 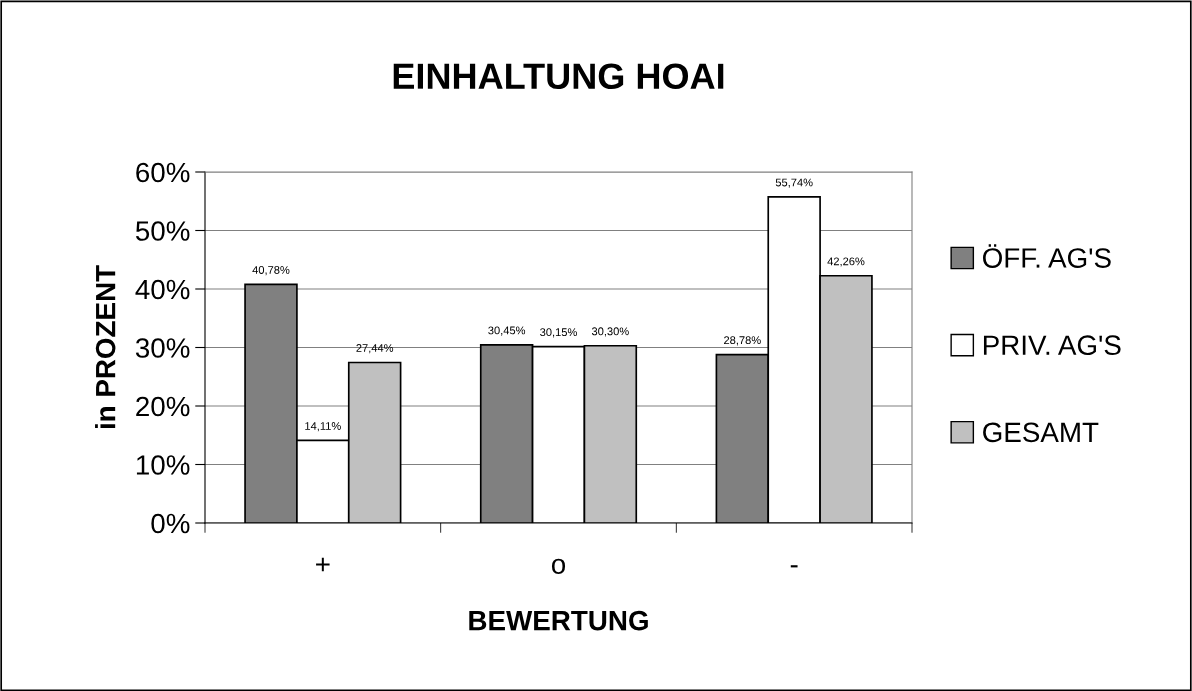 What do you see at coordinates (1041, 432) in the screenshot?
I see `legend-label: GESAMT` at bounding box center [1041, 432].